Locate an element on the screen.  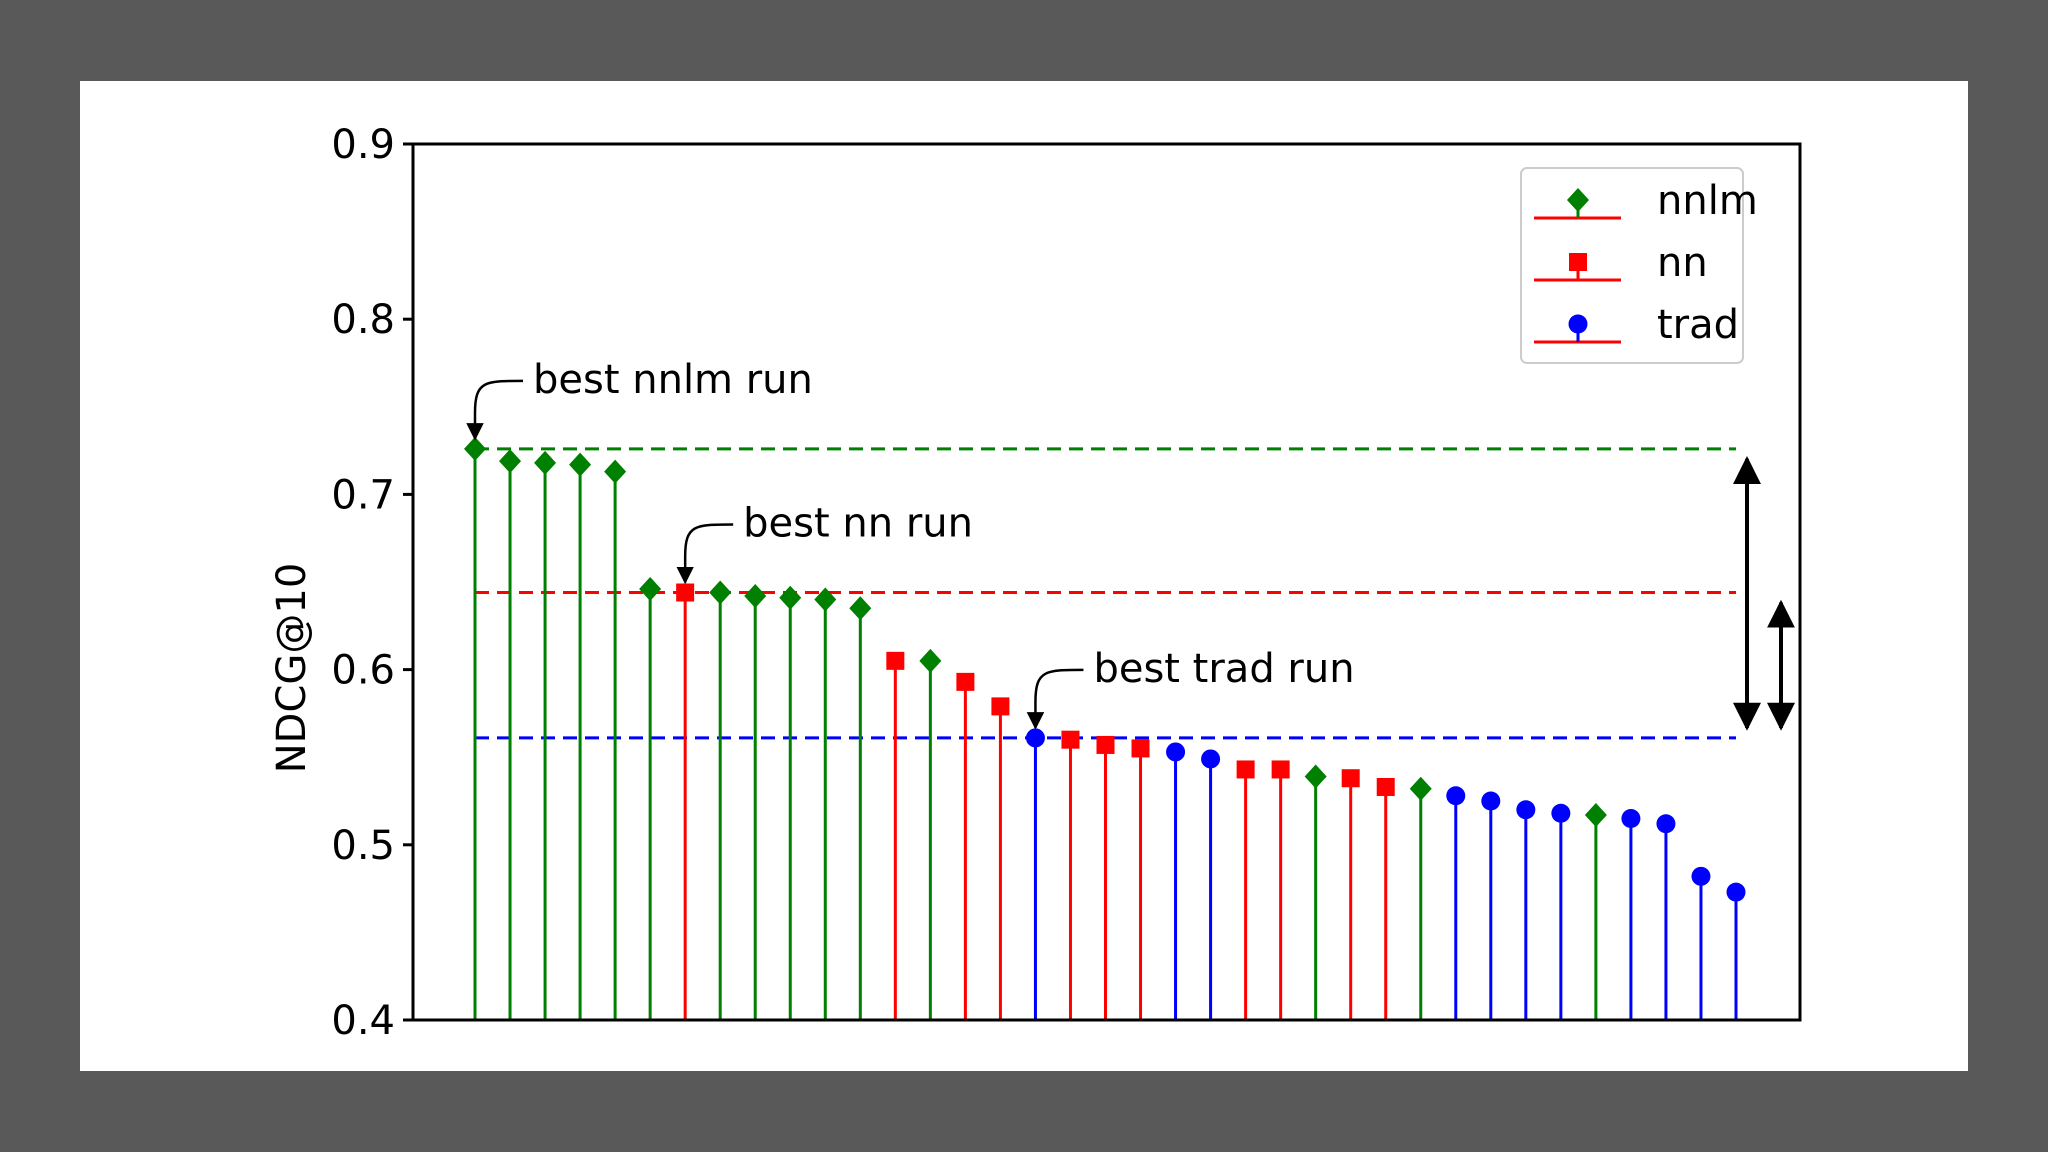
annotation-label: best nnlm run is located at coordinates (673, 380).